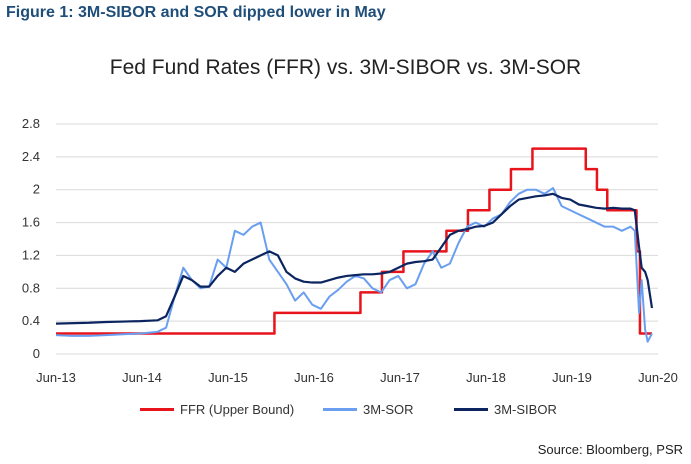 The image size is (691, 464). What do you see at coordinates (31, 320) in the screenshot?
I see `y-tick-label: 0.4` at bounding box center [31, 320].